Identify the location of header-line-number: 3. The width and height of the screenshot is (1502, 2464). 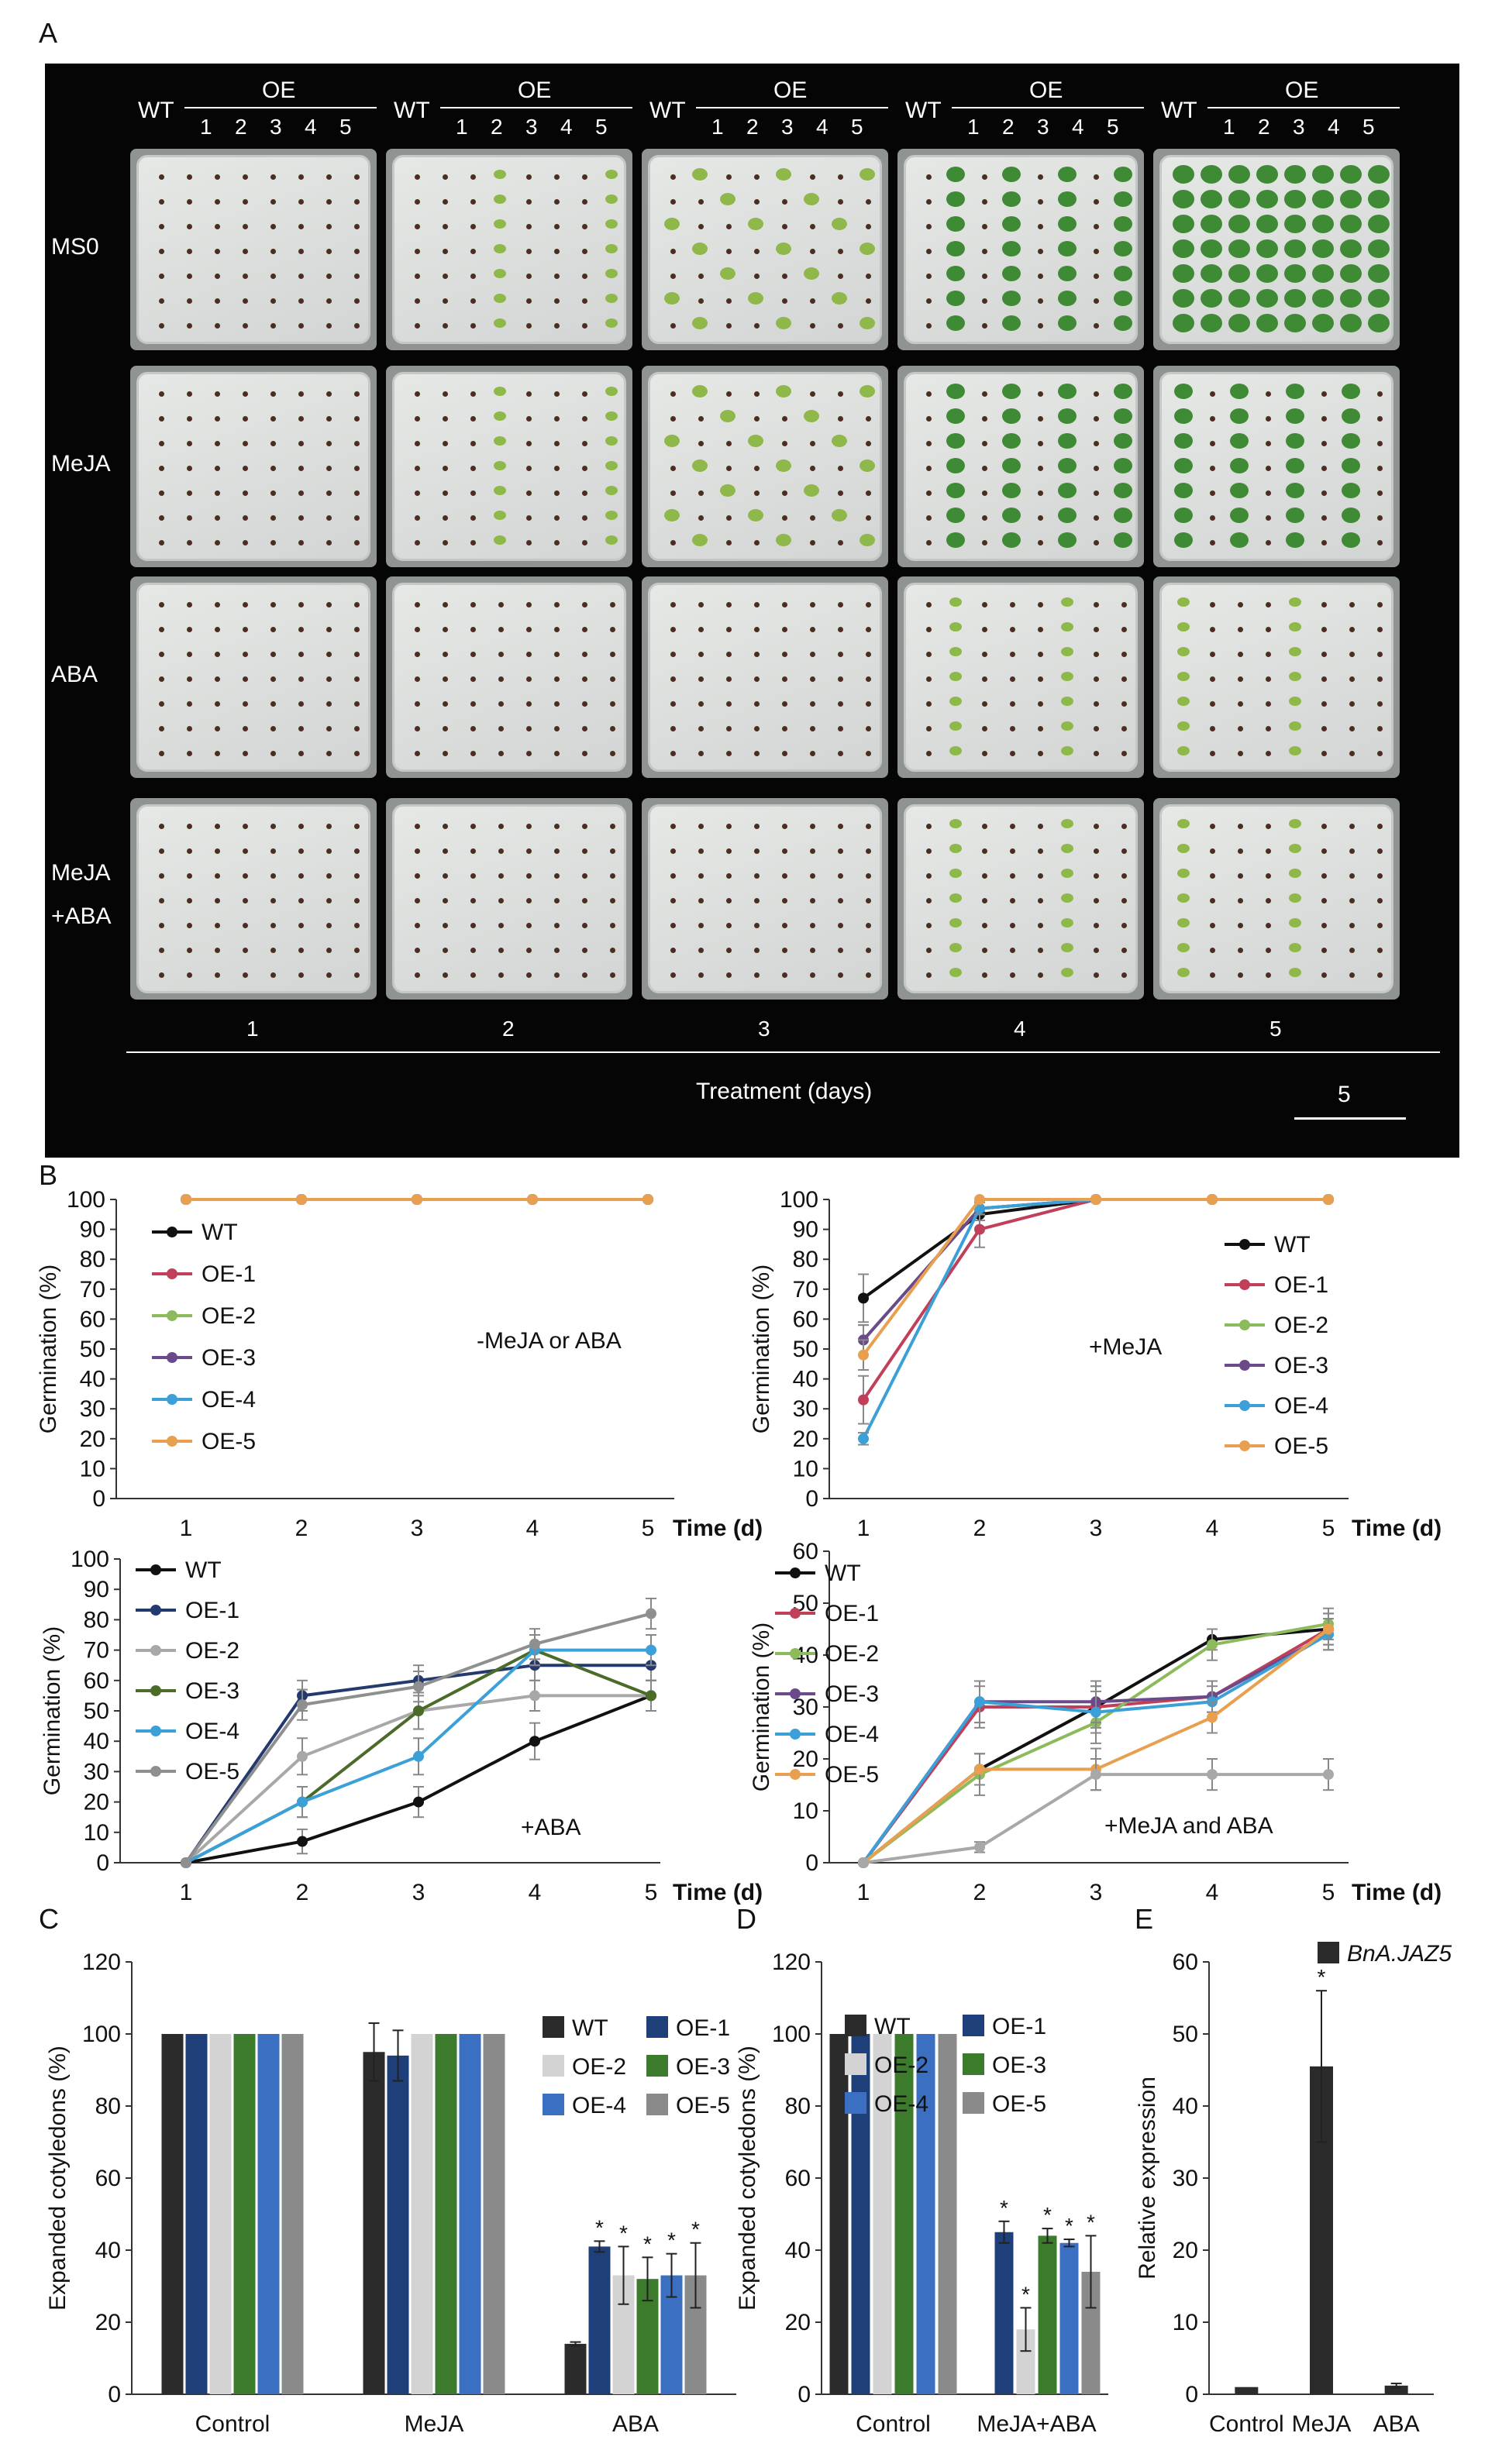
(787, 127).